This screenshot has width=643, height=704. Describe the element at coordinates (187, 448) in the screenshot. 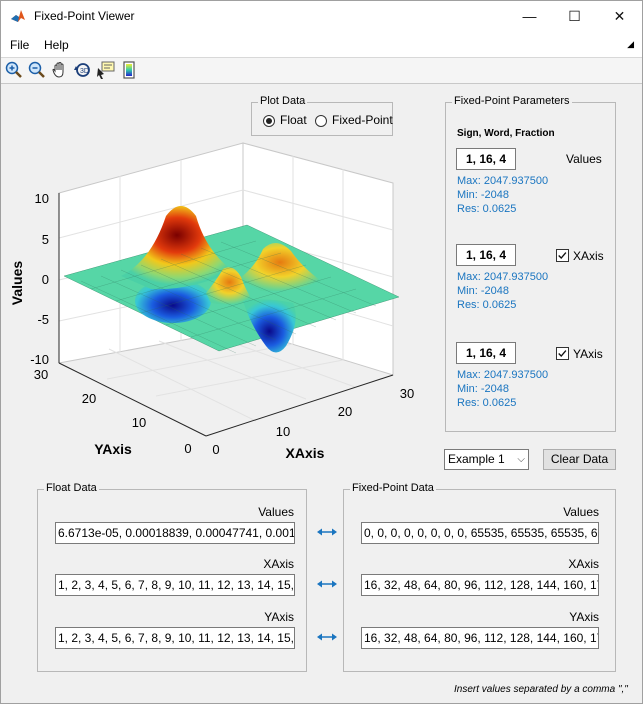

I see `y-tick-label: 0` at that location.